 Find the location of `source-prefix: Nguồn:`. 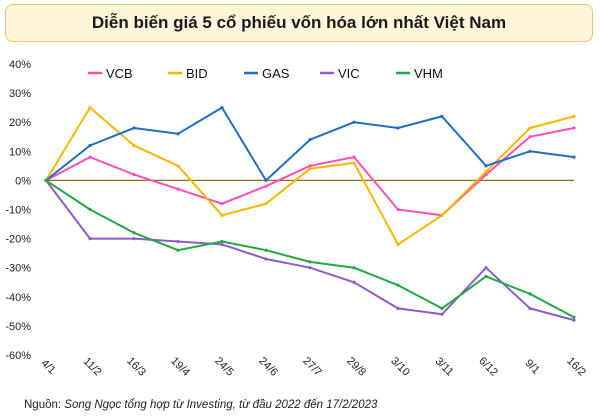

source-prefix: Nguồn: is located at coordinates (43, 405).